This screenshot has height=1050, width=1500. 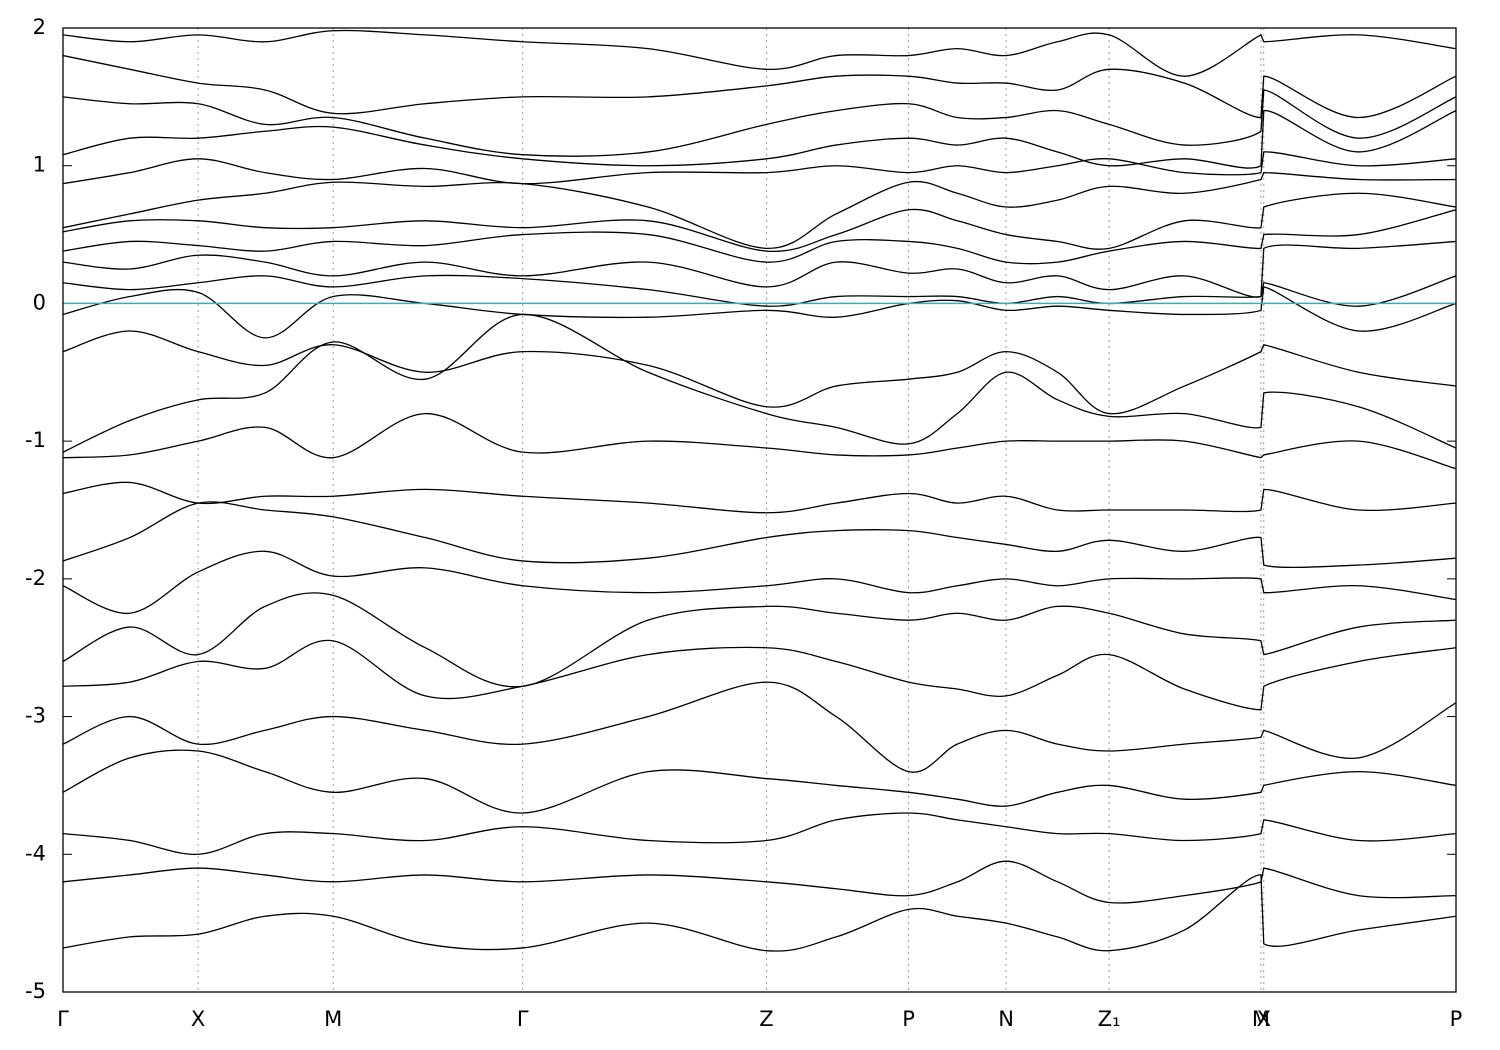 What do you see at coordinates (1109, 1019) in the screenshot?
I see `x-tick-label: Z₁` at bounding box center [1109, 1019].